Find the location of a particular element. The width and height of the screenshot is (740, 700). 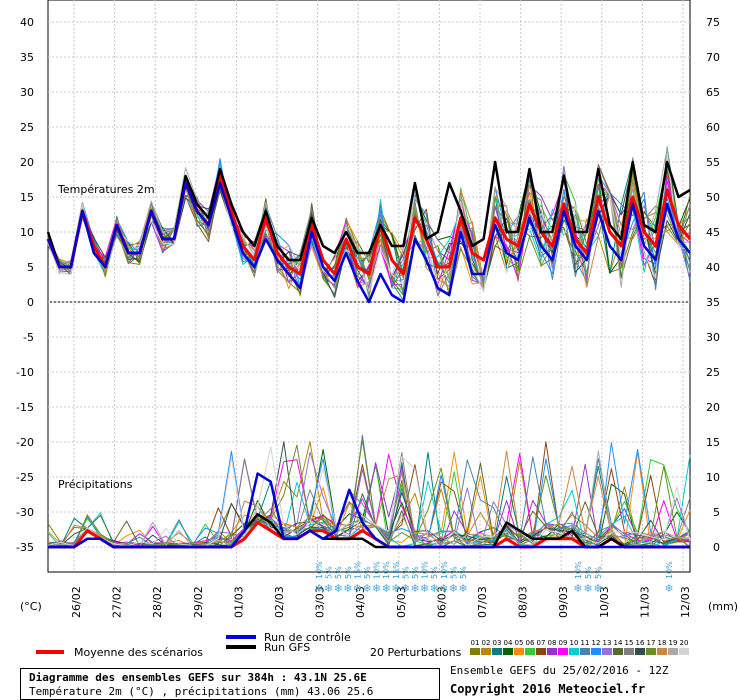

precip-right-tick-label: 25 is located at coordinates (713, 372).